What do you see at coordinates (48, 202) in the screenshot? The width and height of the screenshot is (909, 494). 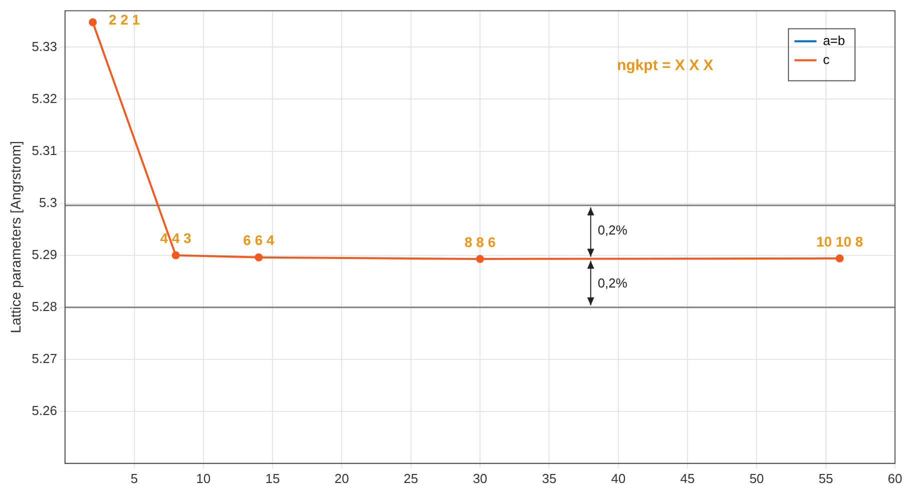 I see `y-tick-label: 5.3` at bounding box center [48, 202].